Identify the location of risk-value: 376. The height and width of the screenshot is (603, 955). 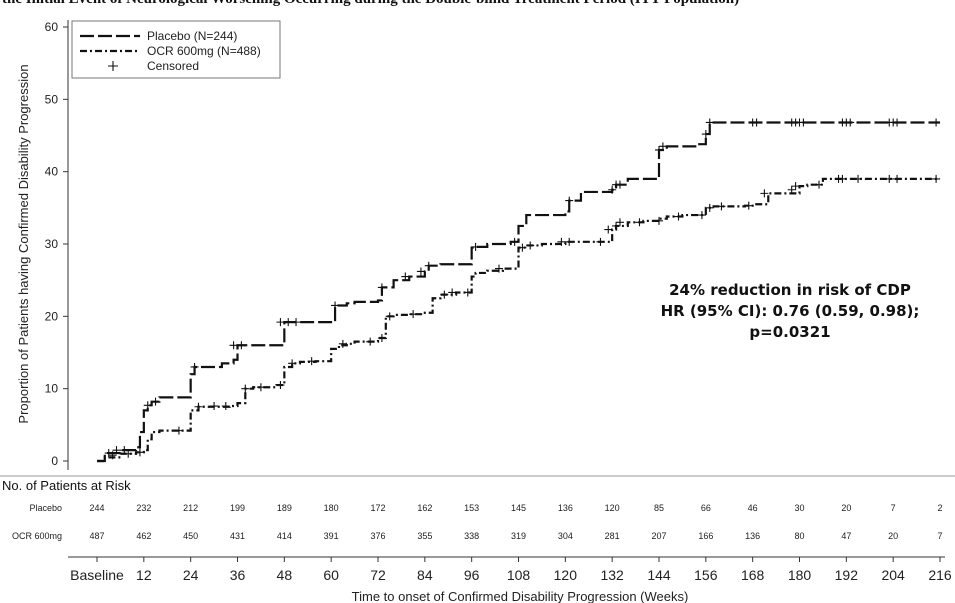
(377, 536).